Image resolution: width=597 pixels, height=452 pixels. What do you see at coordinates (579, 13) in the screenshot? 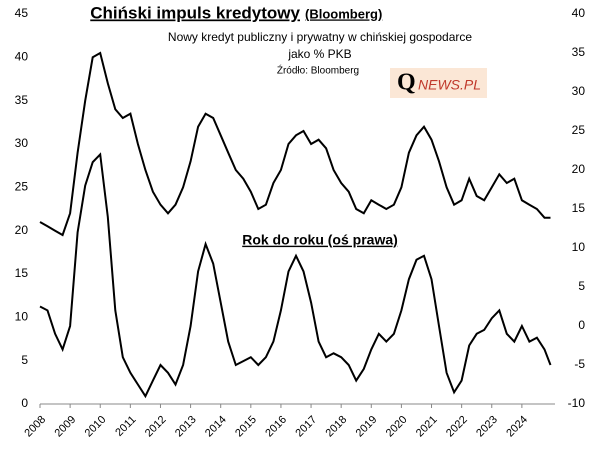
I see `y2-tick-label: 40` at bounding box center [579, 13].